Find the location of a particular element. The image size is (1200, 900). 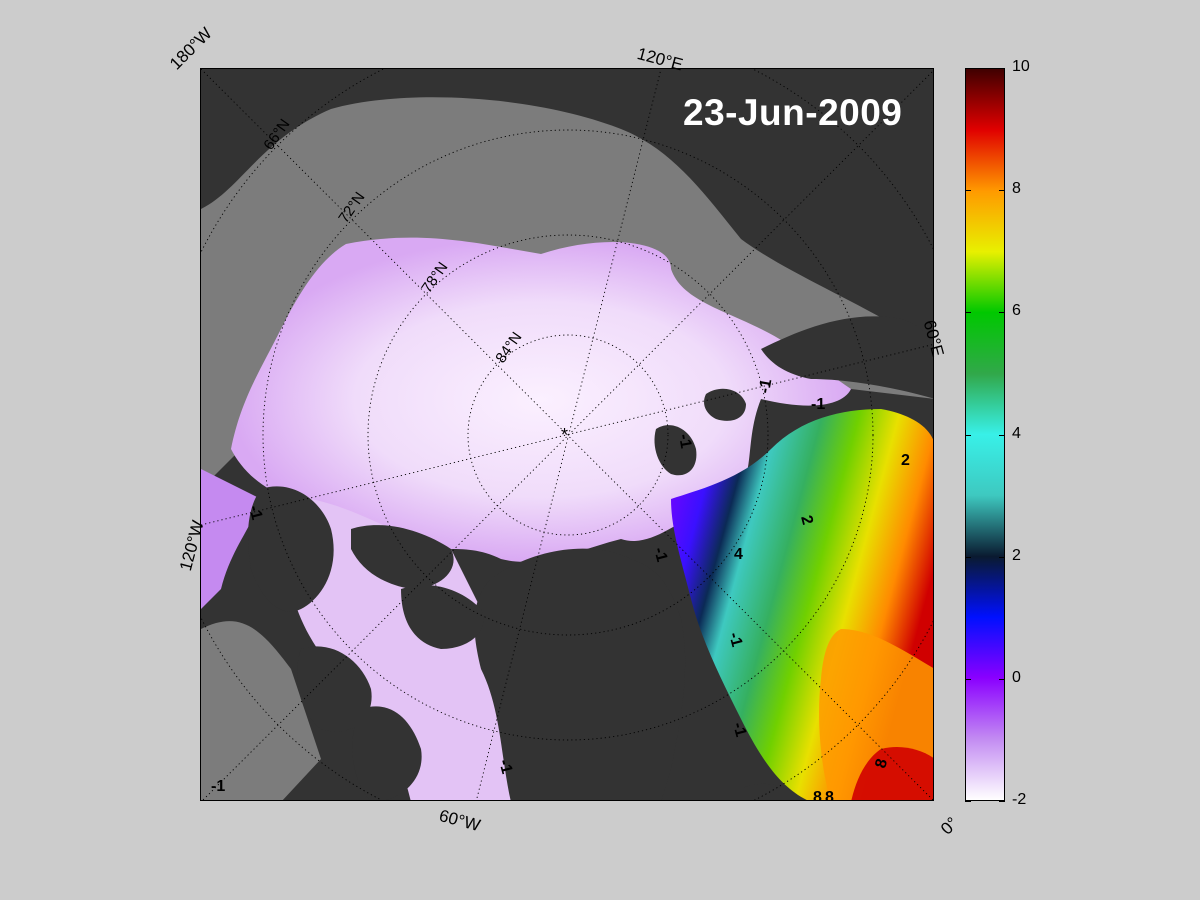

colorbar-tick-label: 10 is located at coordinates (1021, 66).